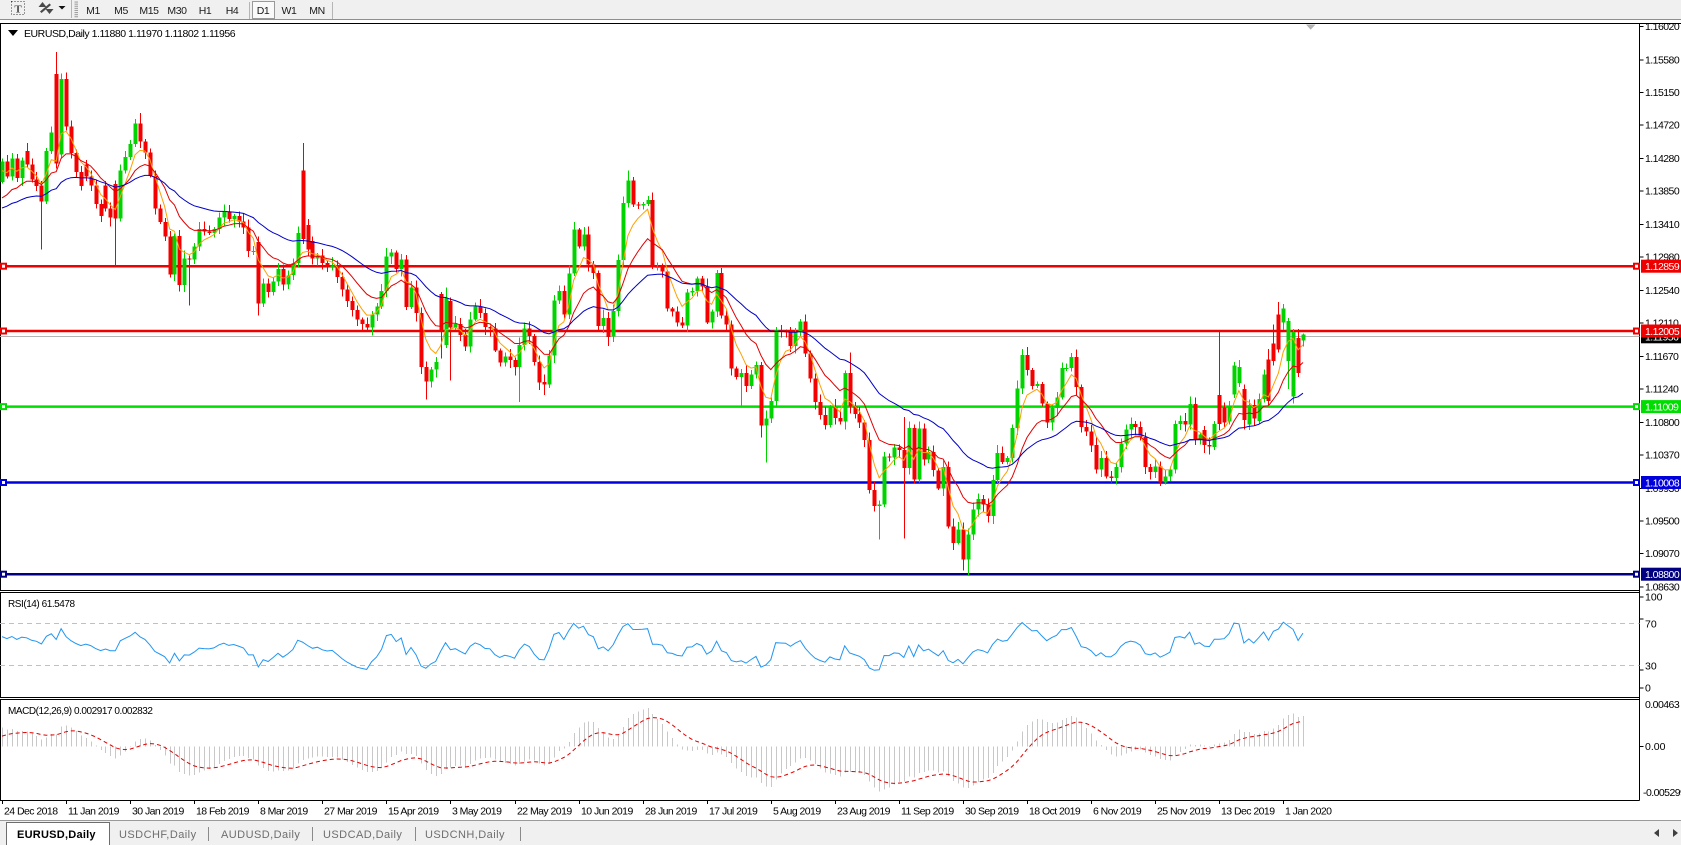  Describe the element at coordinates (177, 11) in the screenshot. I see `svg-text: M30` at that location.